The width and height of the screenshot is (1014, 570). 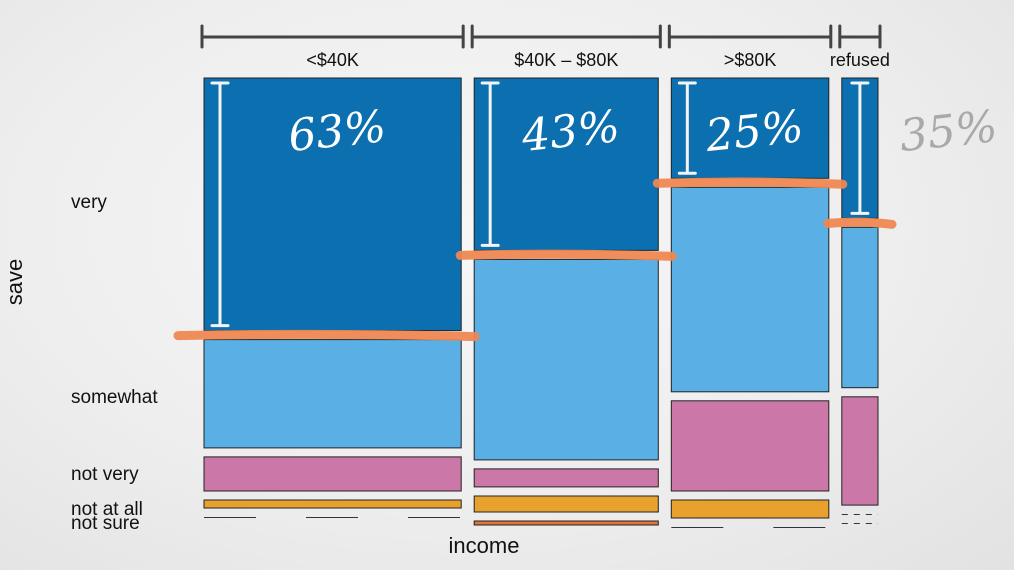 I want to click on y-category-label: somewhat, so click(x=114, y=397).